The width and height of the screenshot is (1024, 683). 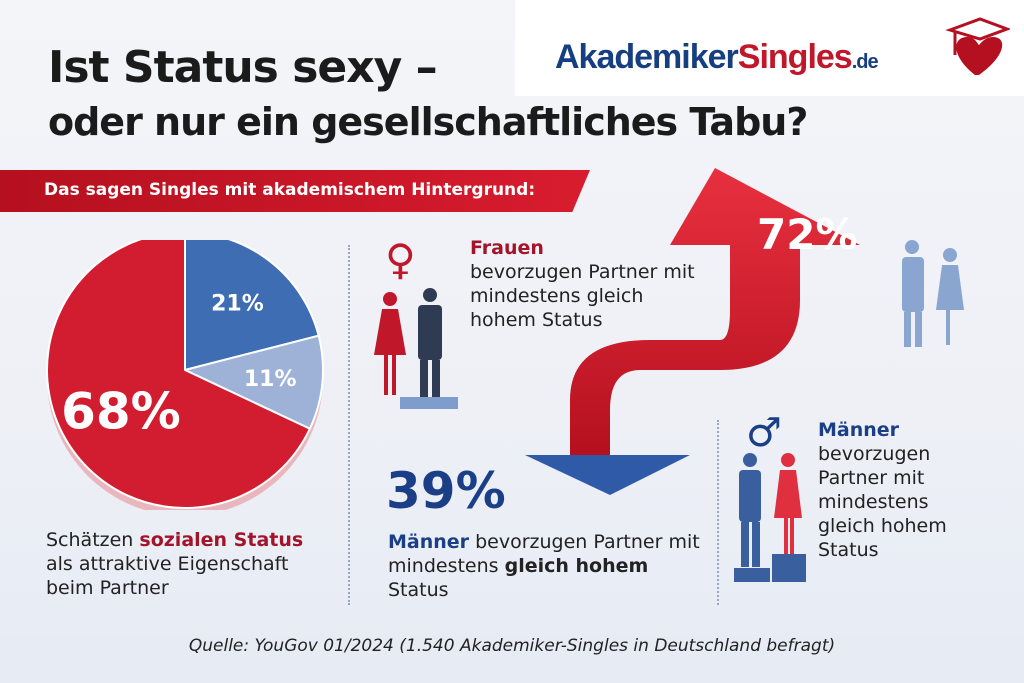 What do you see at coordinates (418, 590) in the screenshot?
I see `maenner-bottom-tail: Status` at bounding box center [418, 590].